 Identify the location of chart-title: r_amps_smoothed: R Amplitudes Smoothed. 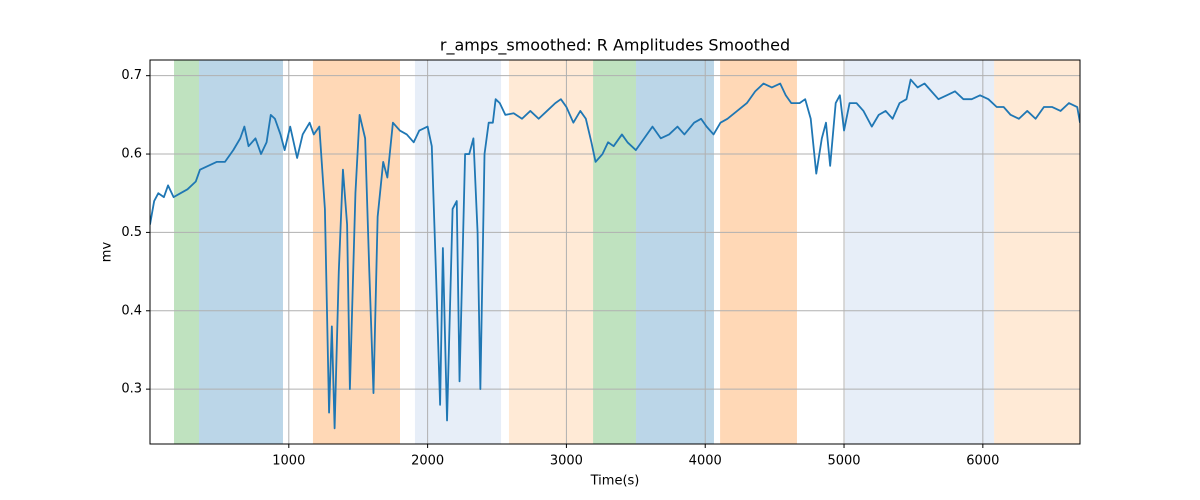
(615, 46).